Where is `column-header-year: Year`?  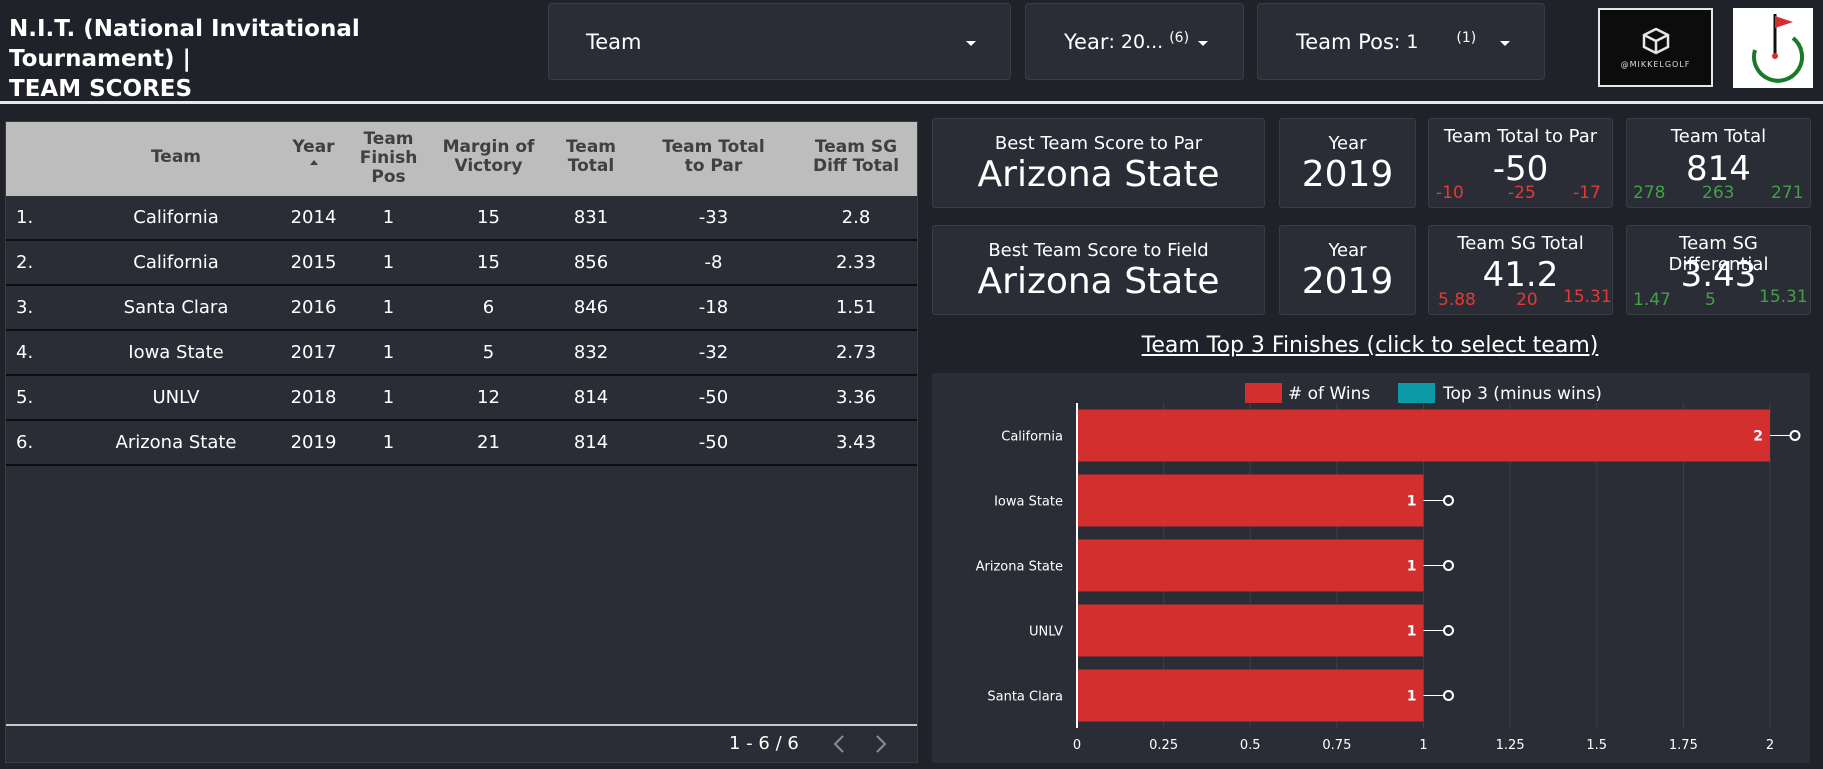
column-header-year: Year is located at coordinates (313, 151).